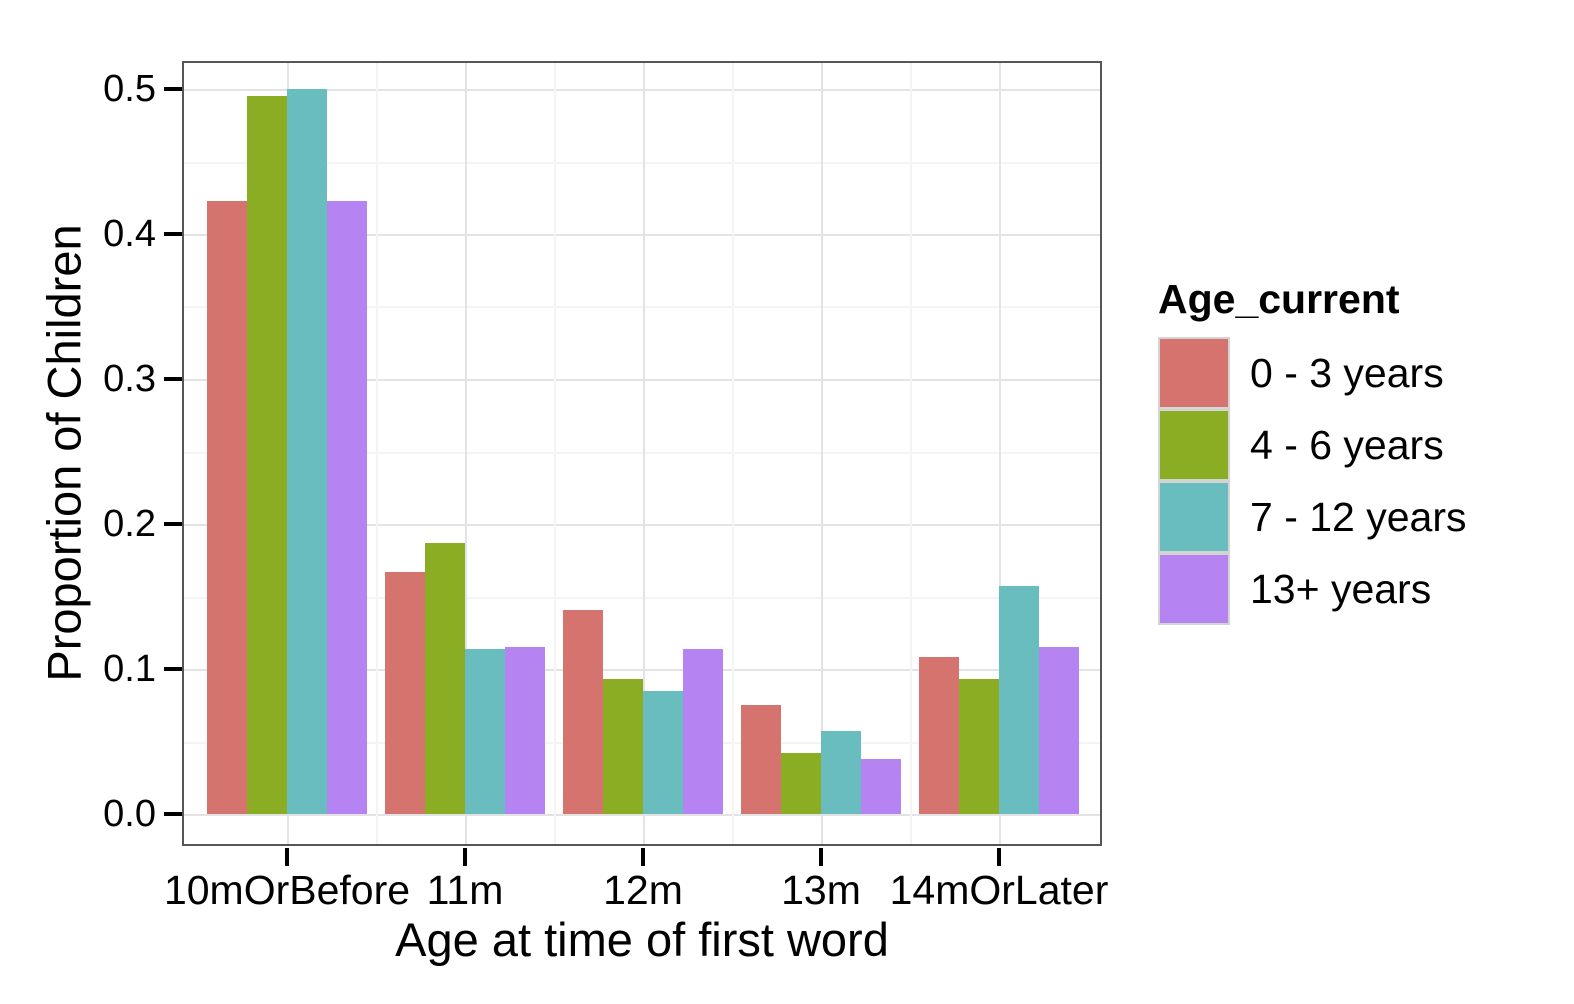 This screenshot has height=1004, width=1574. What do you see at coordinates (129, 379) in the screenshot?
I see `y-tick-label: 0.3` at bounding box center [129, 379].